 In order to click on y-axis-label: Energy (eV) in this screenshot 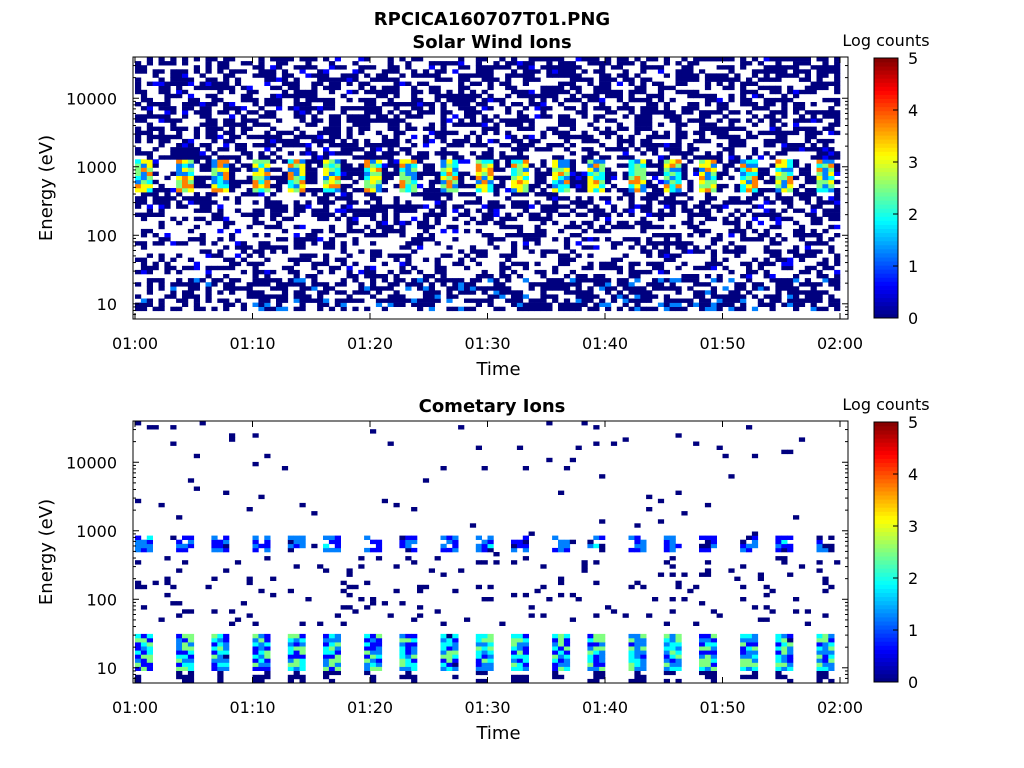, I will do `click(46, 188)`.